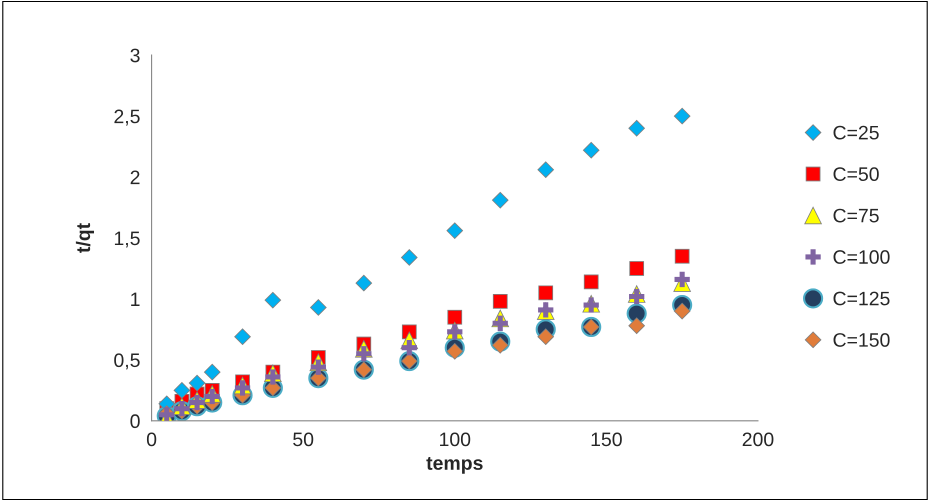 The height and width of the screenshot is (501, 930). Describe the element at coordinates (856, 133) in the screenshot. I see `legend-label: C=25` at that location.